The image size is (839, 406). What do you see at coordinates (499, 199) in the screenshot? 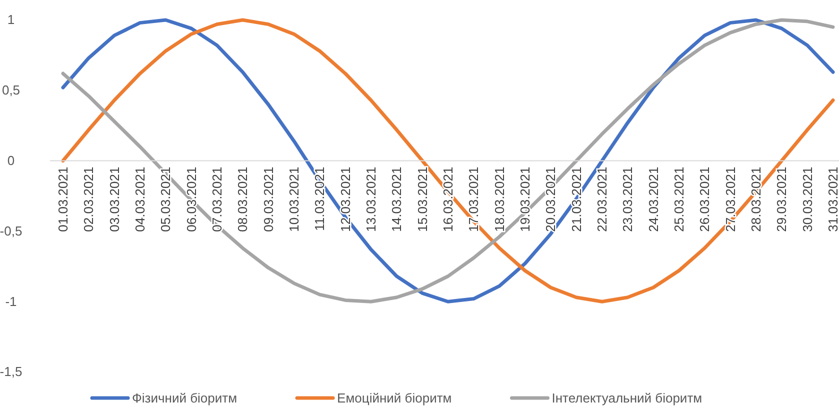
I see `x-tick-label: 18.03.2021` at bounding box center [499, 199].